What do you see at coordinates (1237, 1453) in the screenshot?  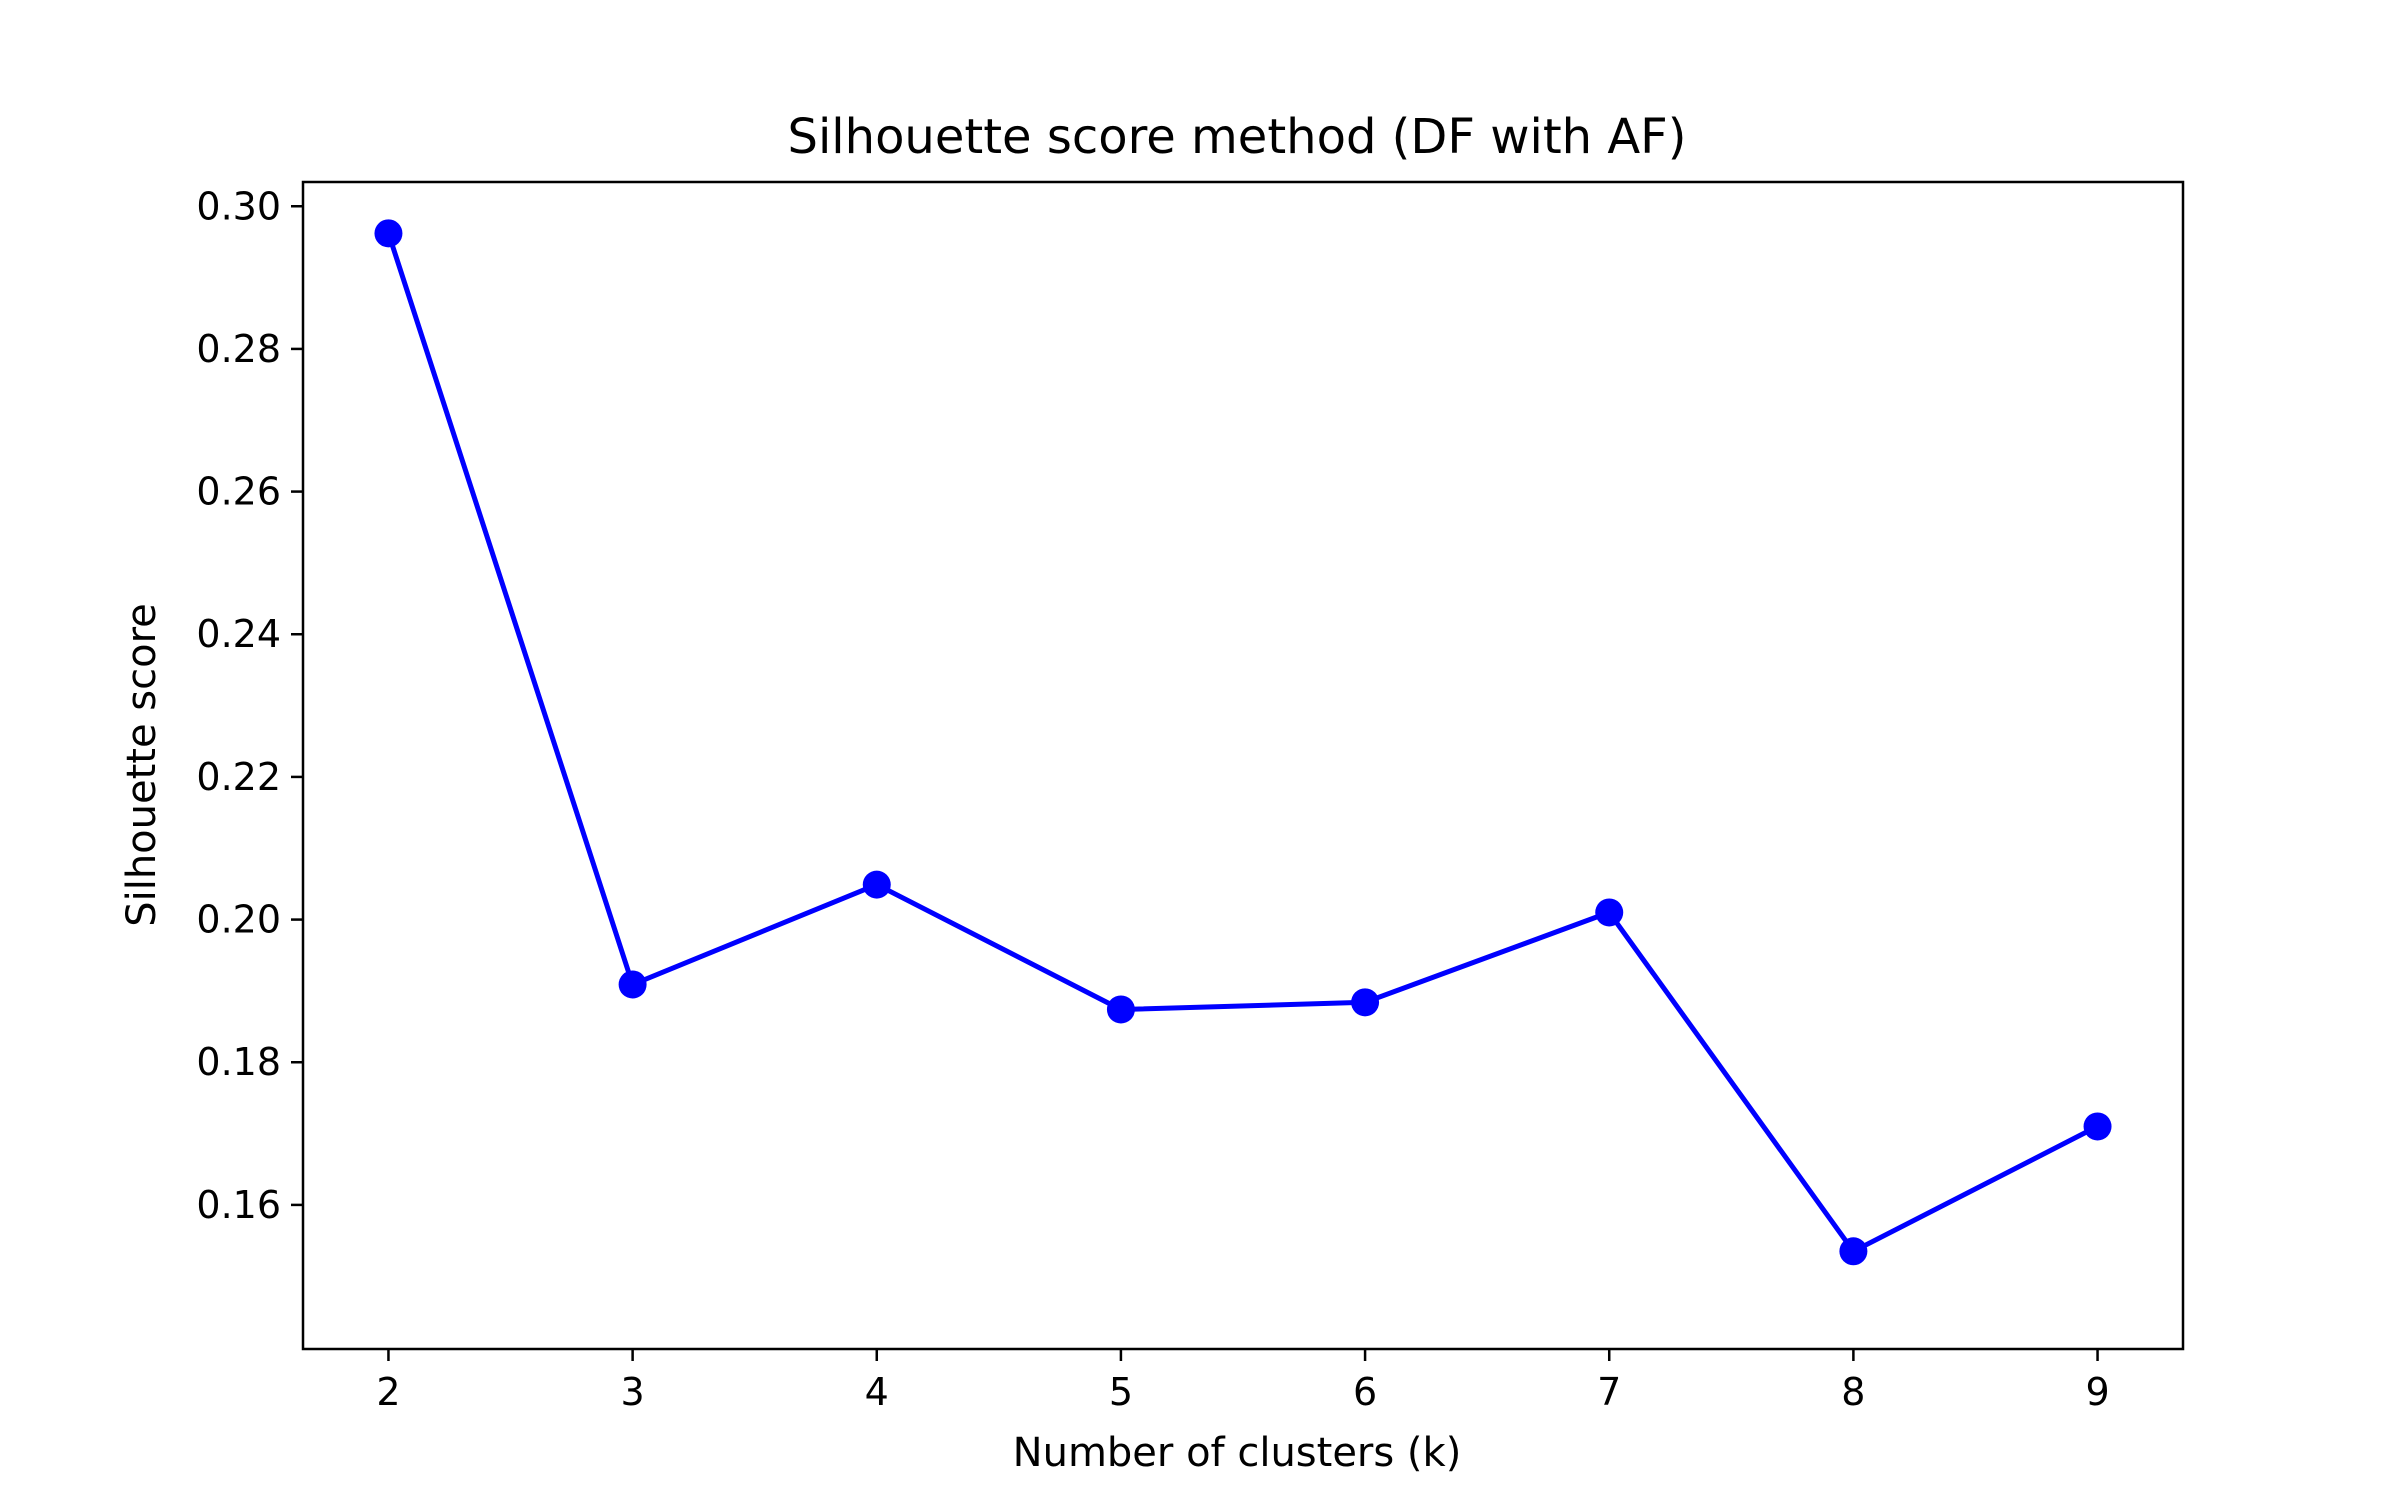 I see `x-axis-label: Number of clusters (k)` at bounding box center [1237, 1453].